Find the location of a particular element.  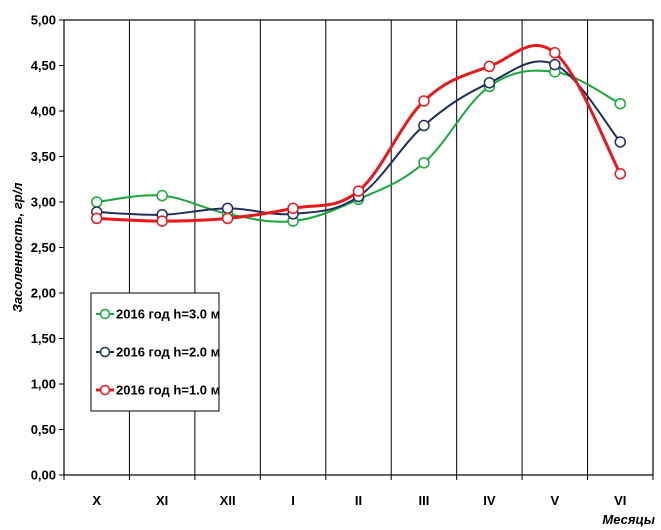

y-tick-label: 2,00 is located at coordinates (43, 293).